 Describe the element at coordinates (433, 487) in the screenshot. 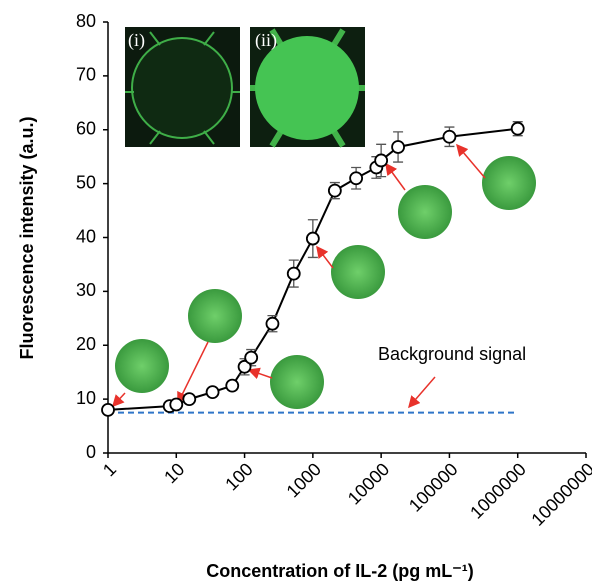

I see `x-tick-label: 100000` at that location.